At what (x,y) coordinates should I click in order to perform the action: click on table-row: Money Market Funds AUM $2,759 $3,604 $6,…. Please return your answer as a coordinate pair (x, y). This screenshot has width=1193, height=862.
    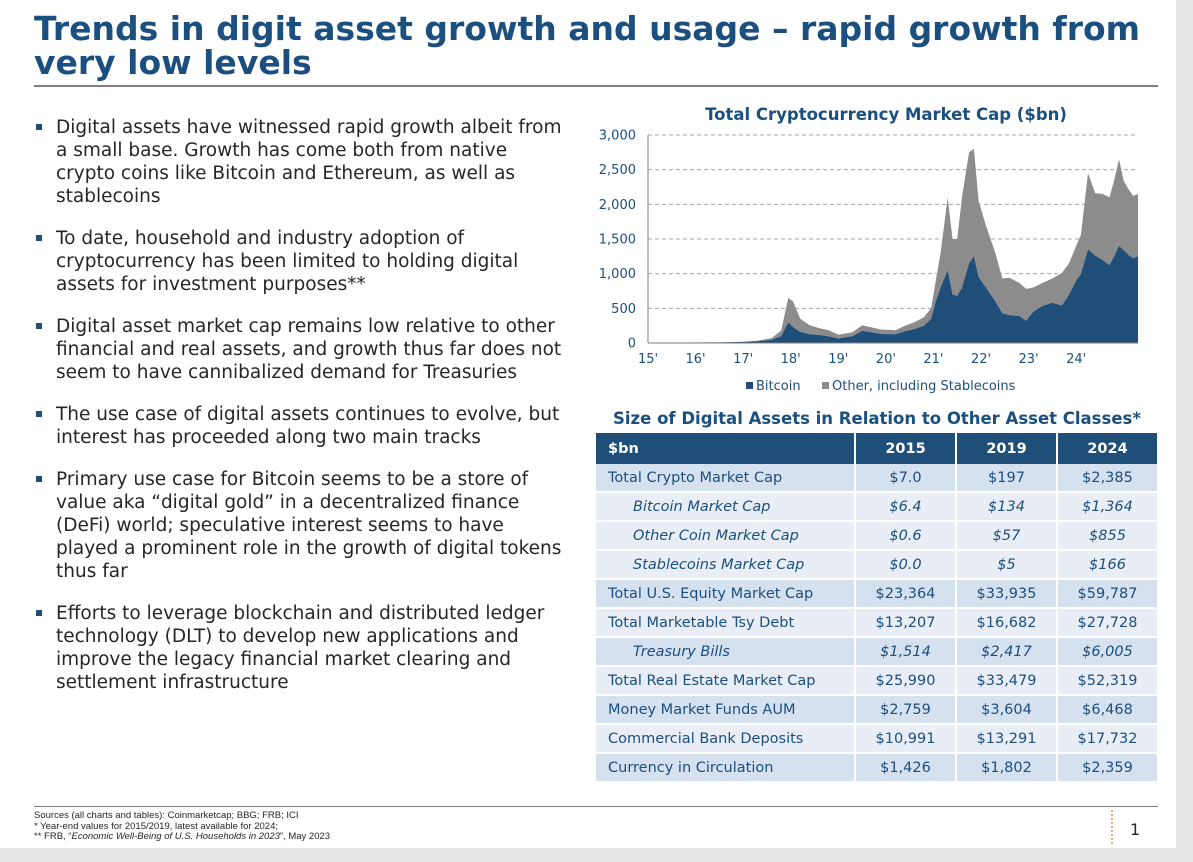
    Looking at the image, I should click on (877, 710).